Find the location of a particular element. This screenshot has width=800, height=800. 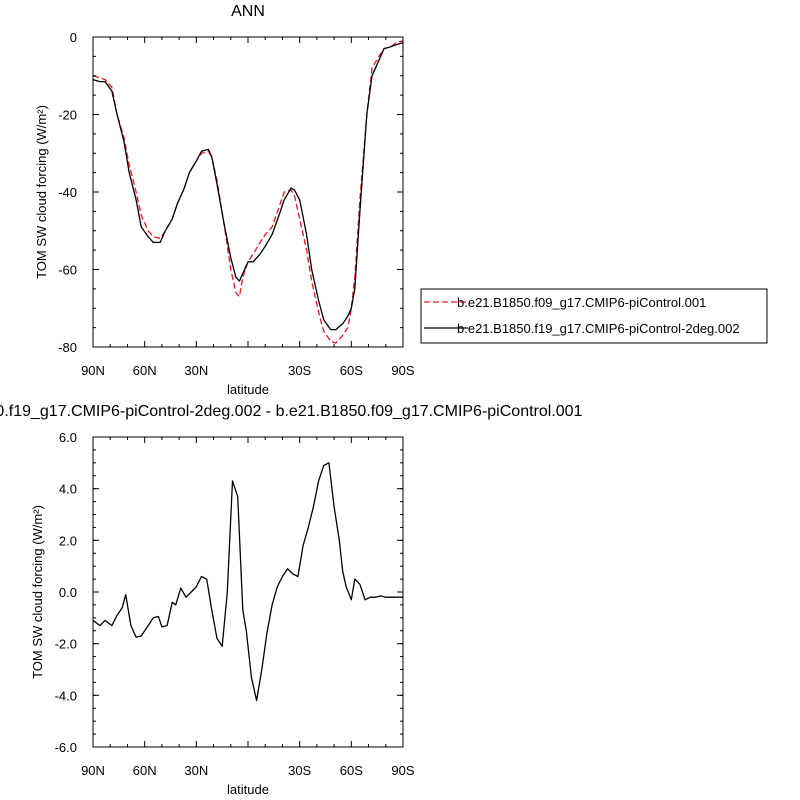

y-tick-label: -6.0 is located at coordinates (66, 747).